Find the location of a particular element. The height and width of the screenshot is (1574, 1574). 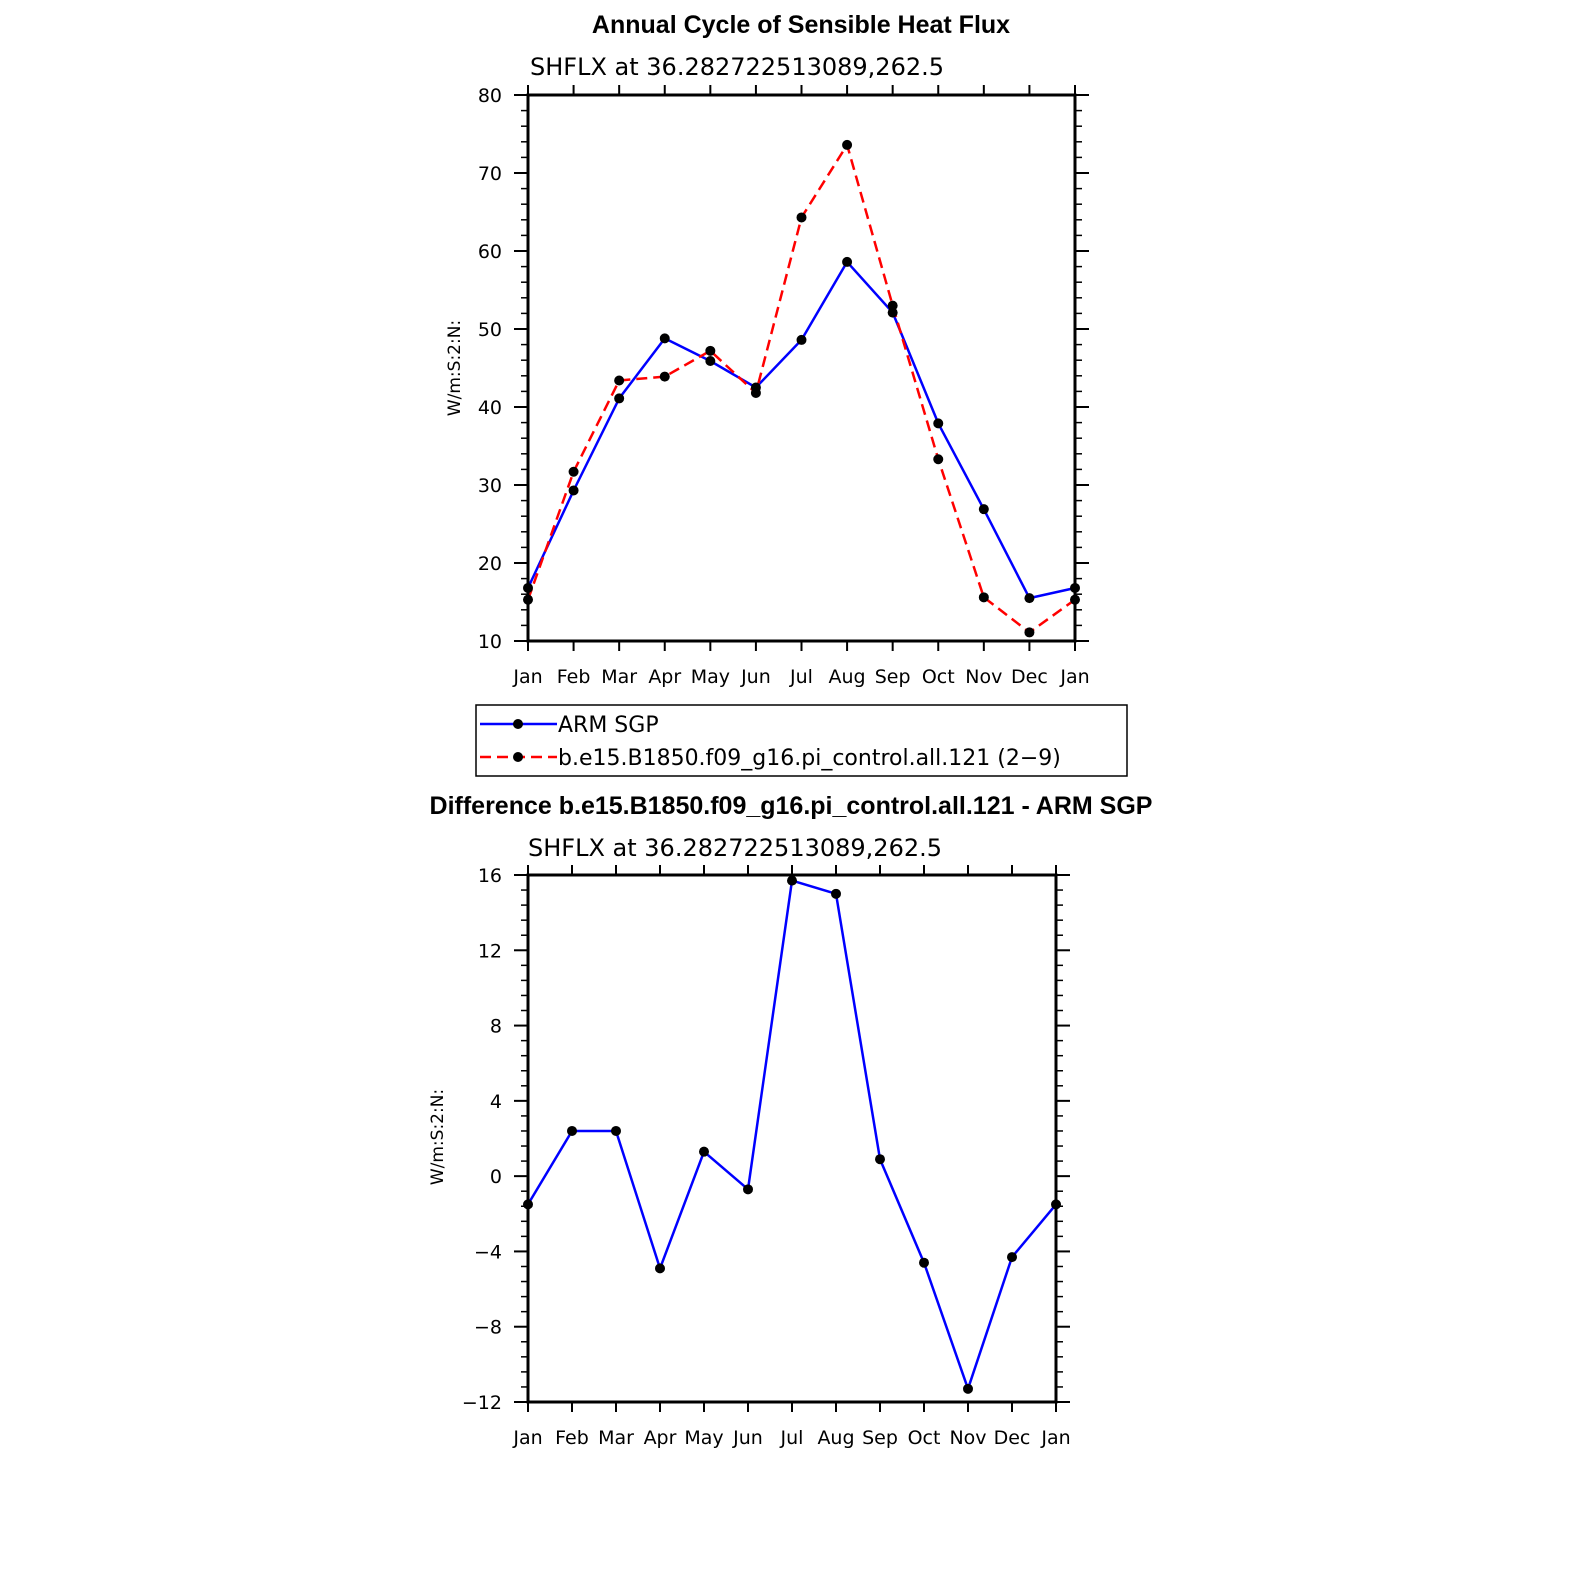

y-tick-label: 16 is located at coordinates (490, 876).